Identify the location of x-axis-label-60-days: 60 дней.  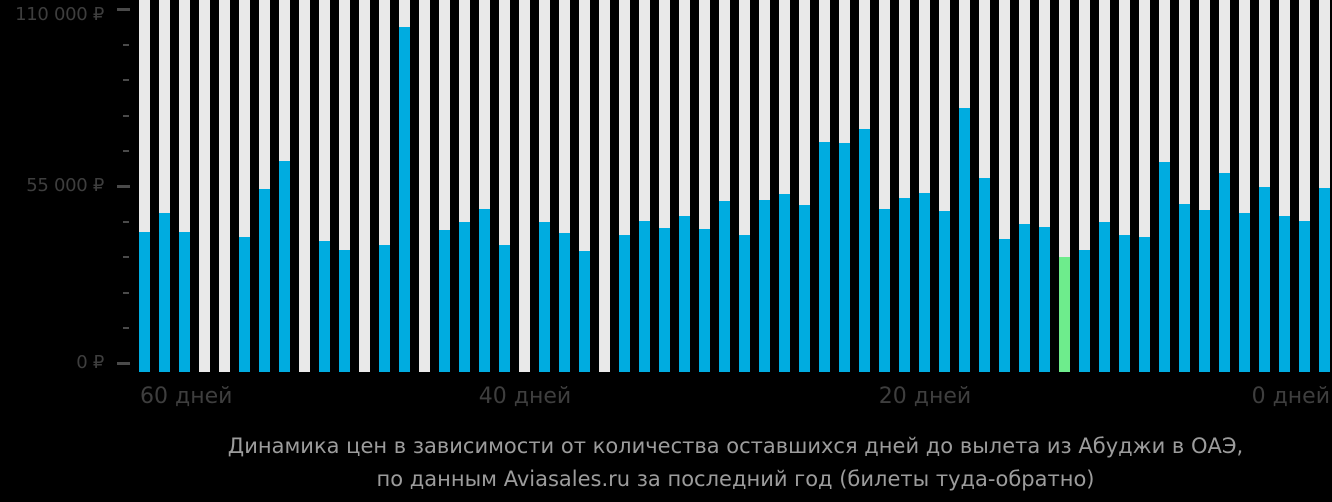
(186, 396).